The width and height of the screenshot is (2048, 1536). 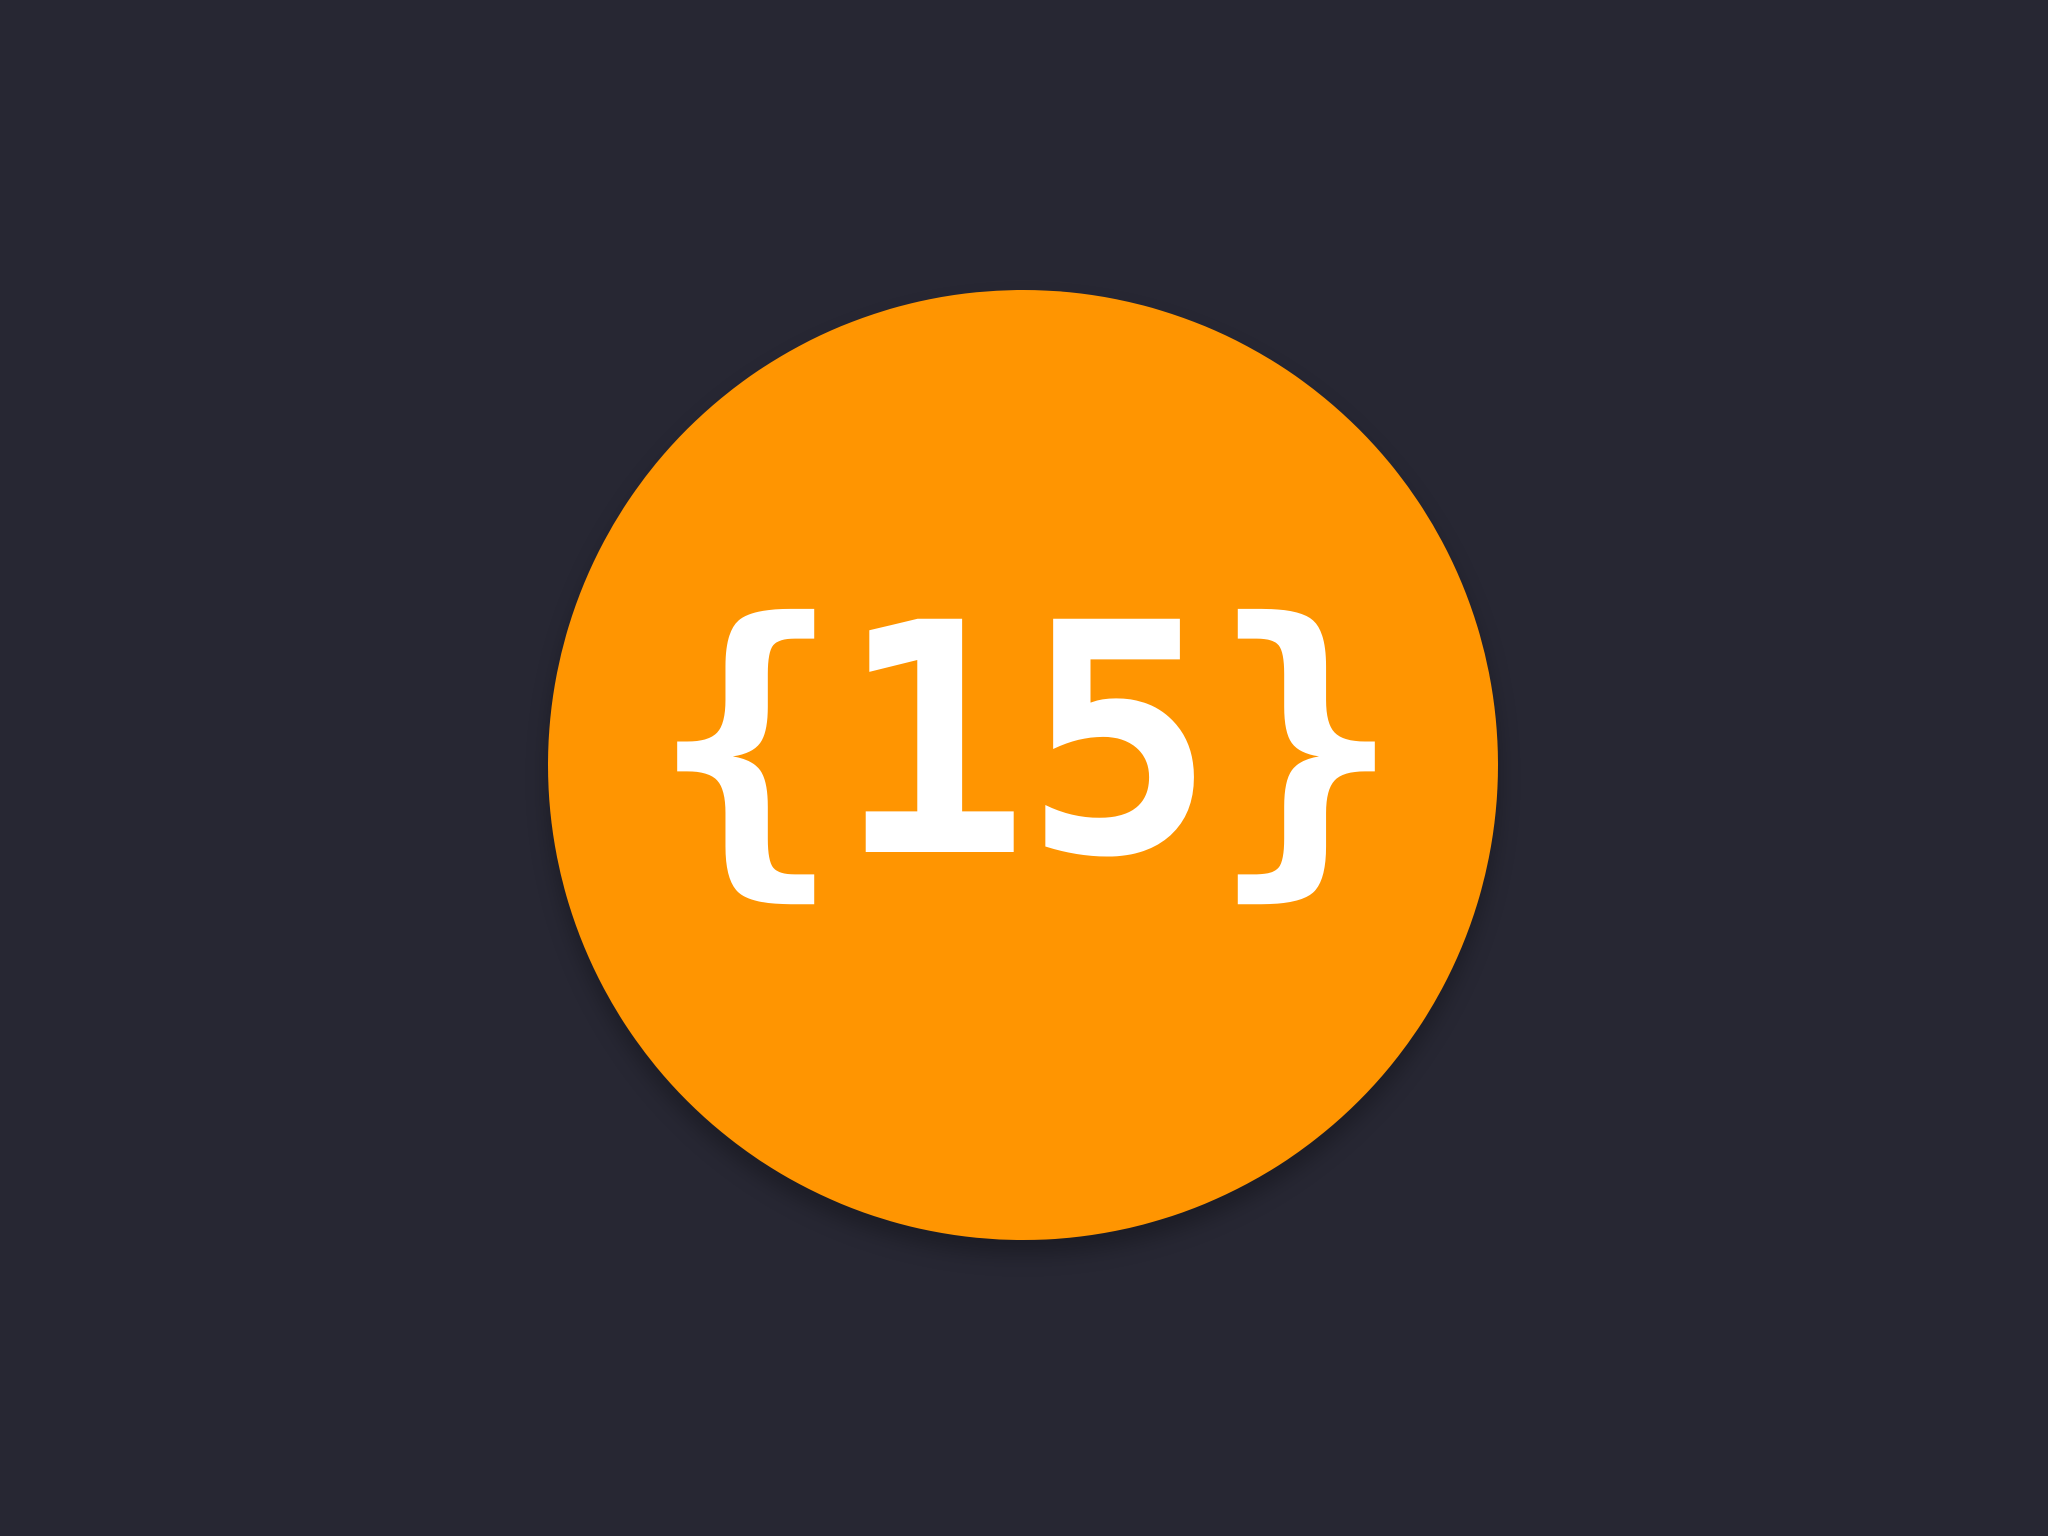 I want to click on badge-count-label: {15}, so click(x=1026, y=742).